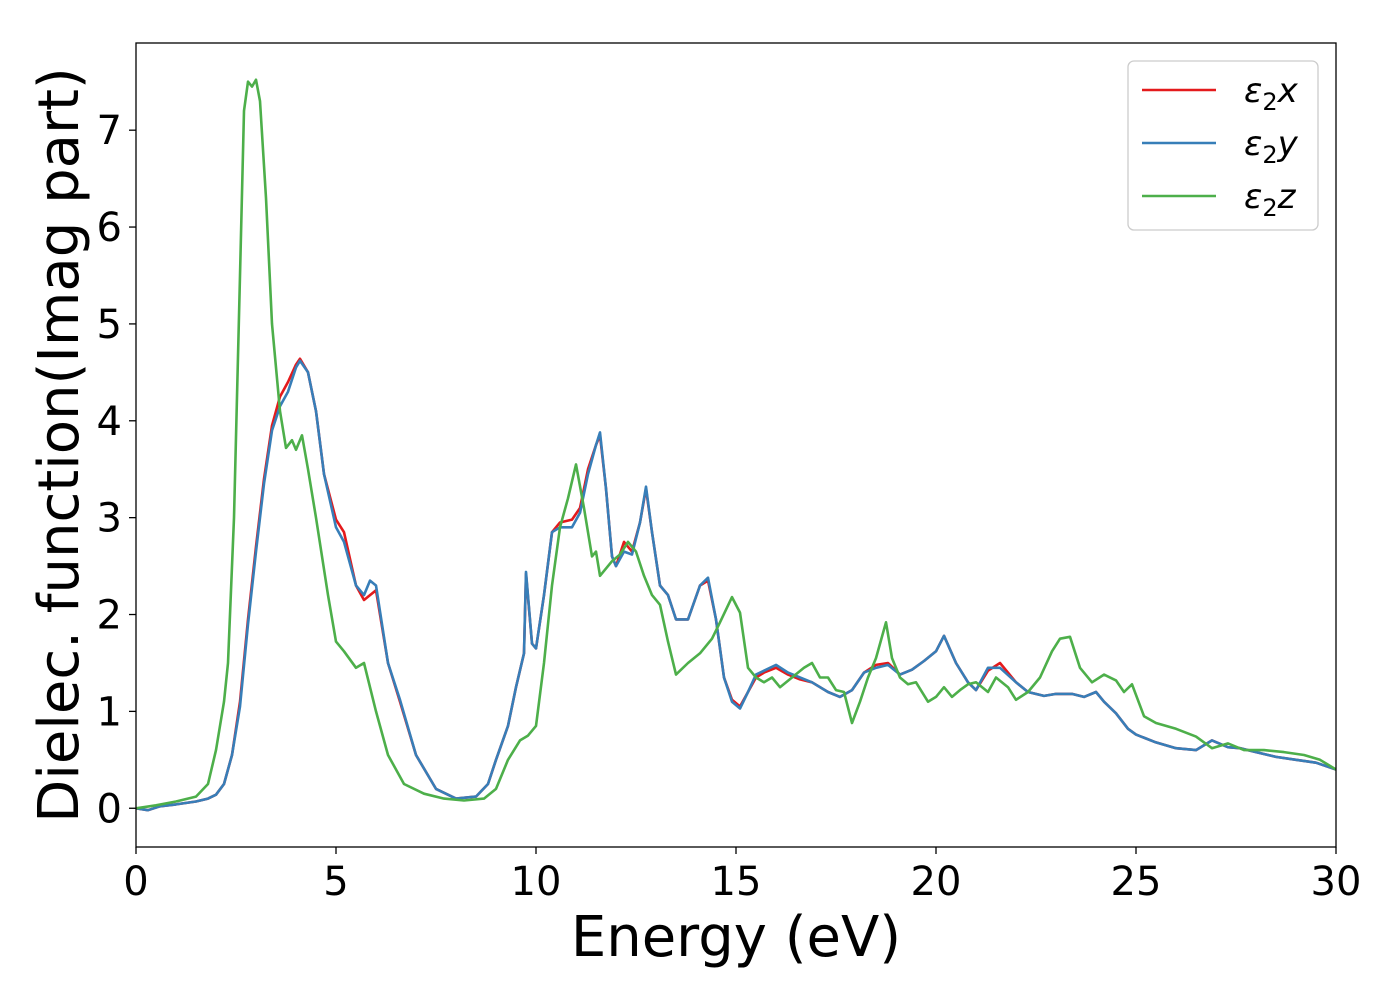 The image size is (1400, 1004). I want to click on legend: ε2x ε2y ε2z, so click(1223, 145).